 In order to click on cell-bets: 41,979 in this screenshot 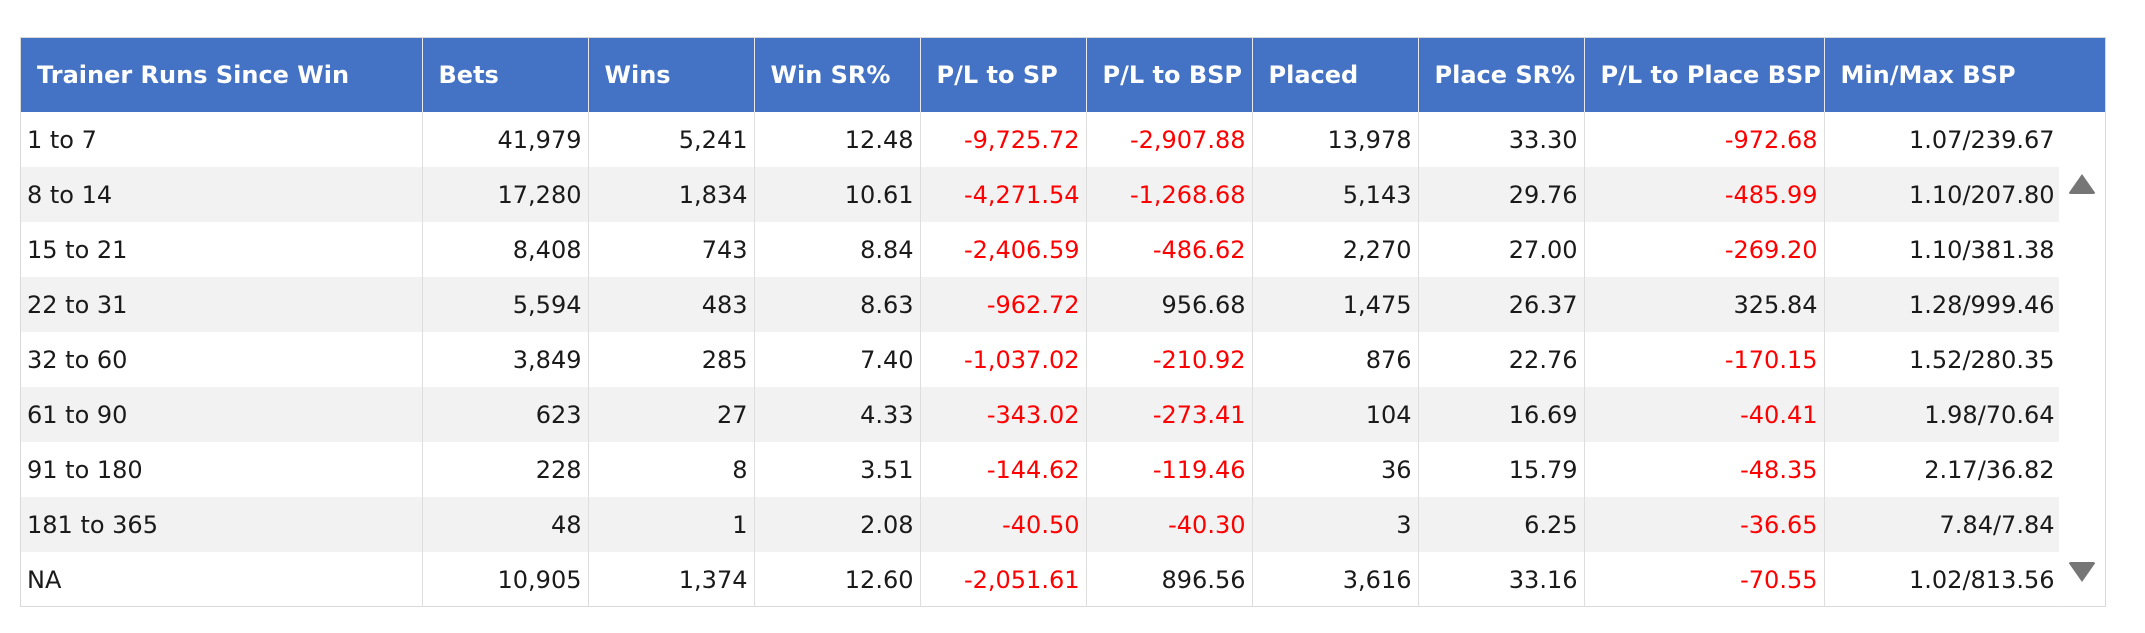, I will do `click(505, 139)`.